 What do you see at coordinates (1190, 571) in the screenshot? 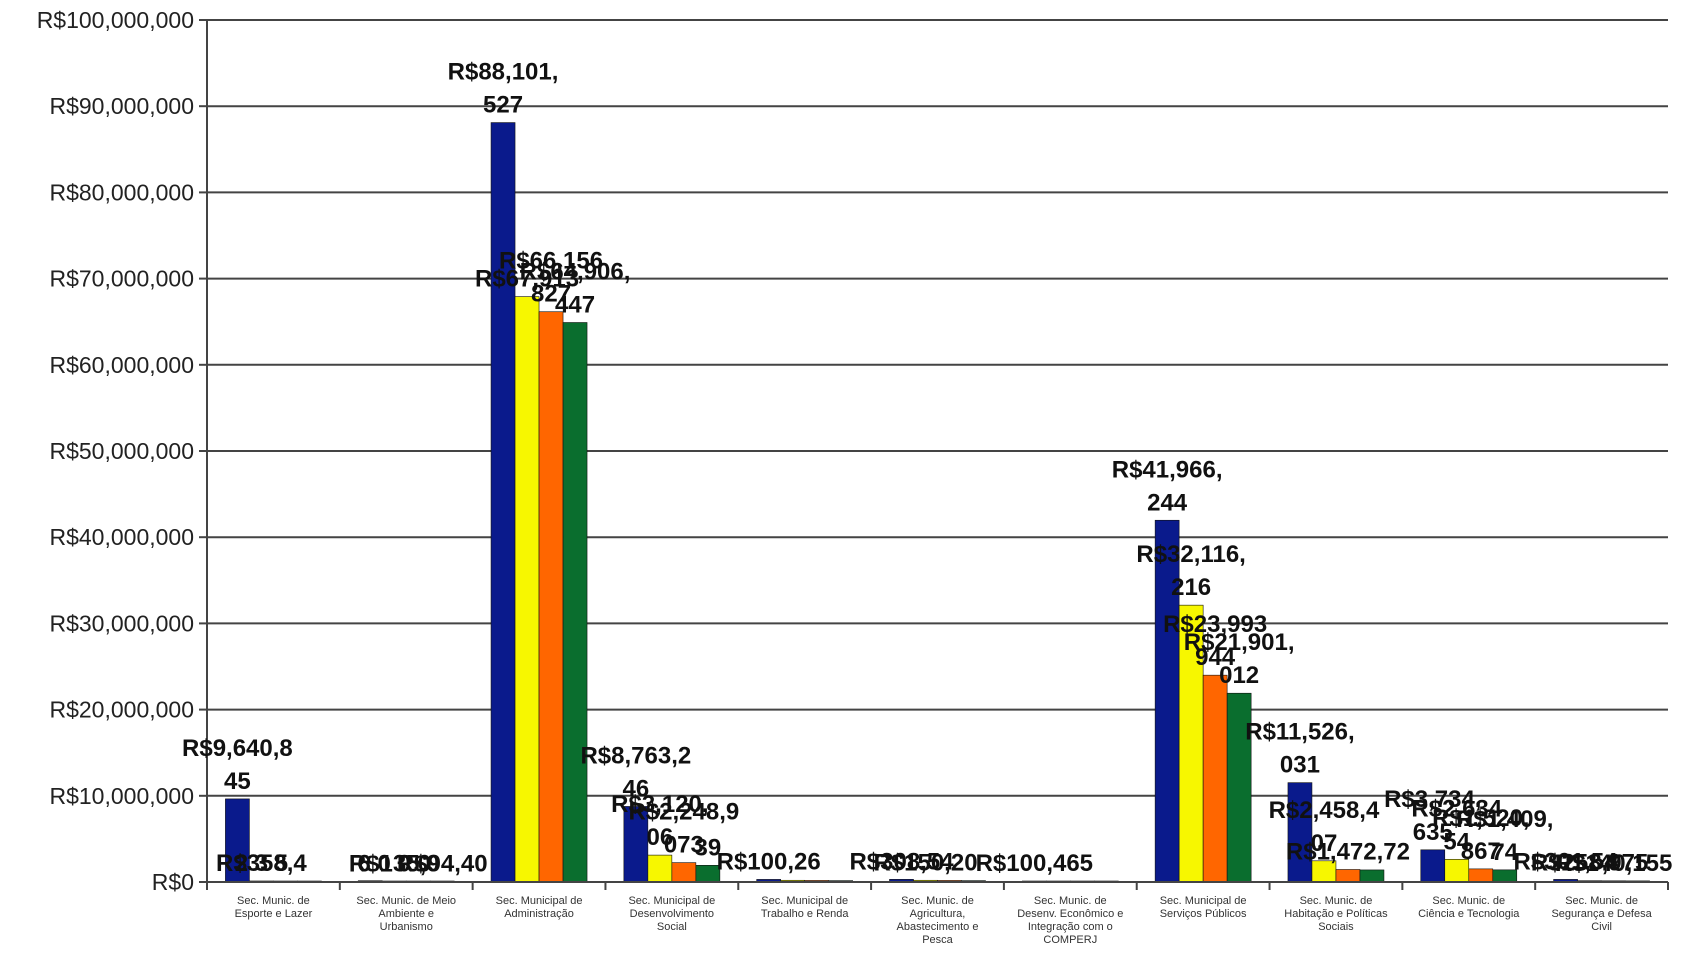
I see `data-label: R$32,116, 216` at bounding box center [1190, 571].